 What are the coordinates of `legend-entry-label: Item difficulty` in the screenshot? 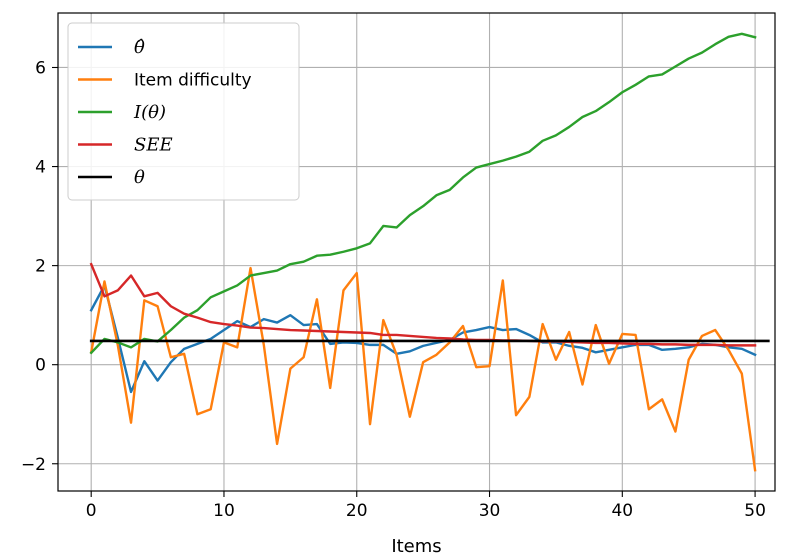 It's located at (193, 81).